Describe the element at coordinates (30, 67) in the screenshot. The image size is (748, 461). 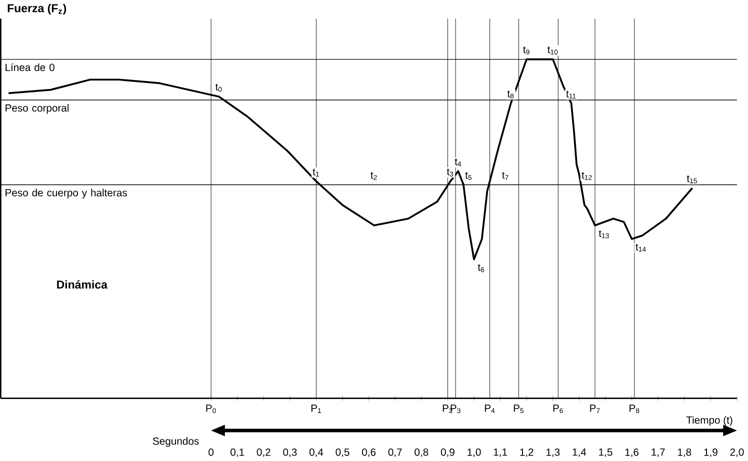
I see `ref-line-label: Línea de 0` at that location.